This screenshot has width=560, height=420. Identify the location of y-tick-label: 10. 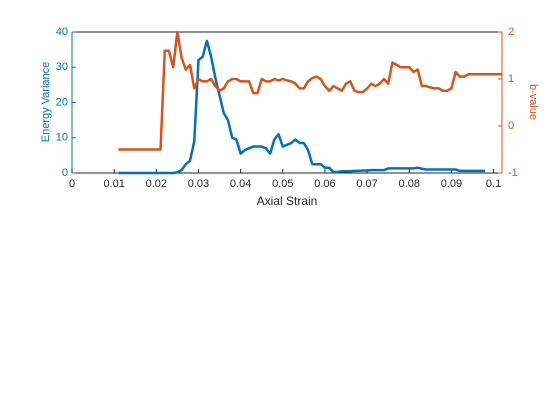
(62, 138).